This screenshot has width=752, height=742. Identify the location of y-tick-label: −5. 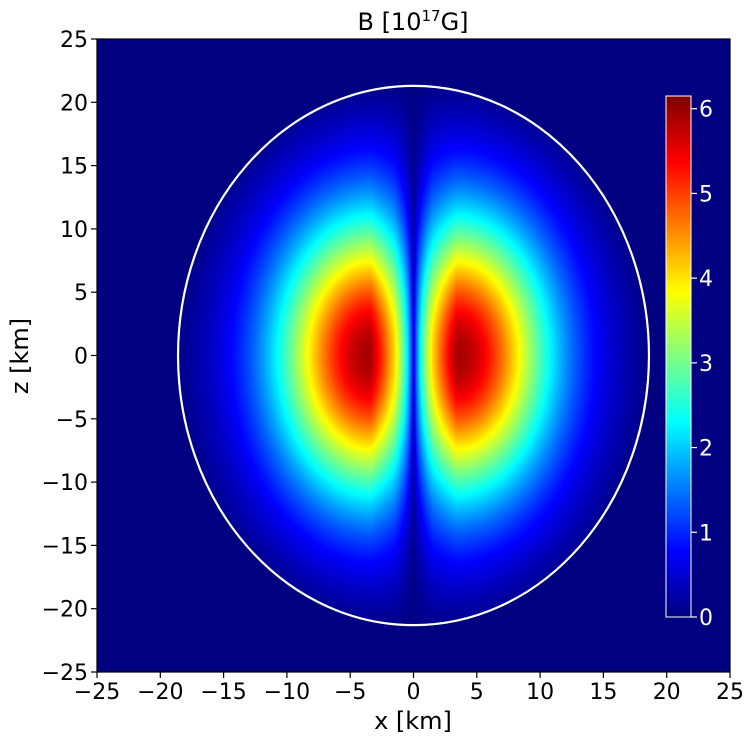
(72, 420).